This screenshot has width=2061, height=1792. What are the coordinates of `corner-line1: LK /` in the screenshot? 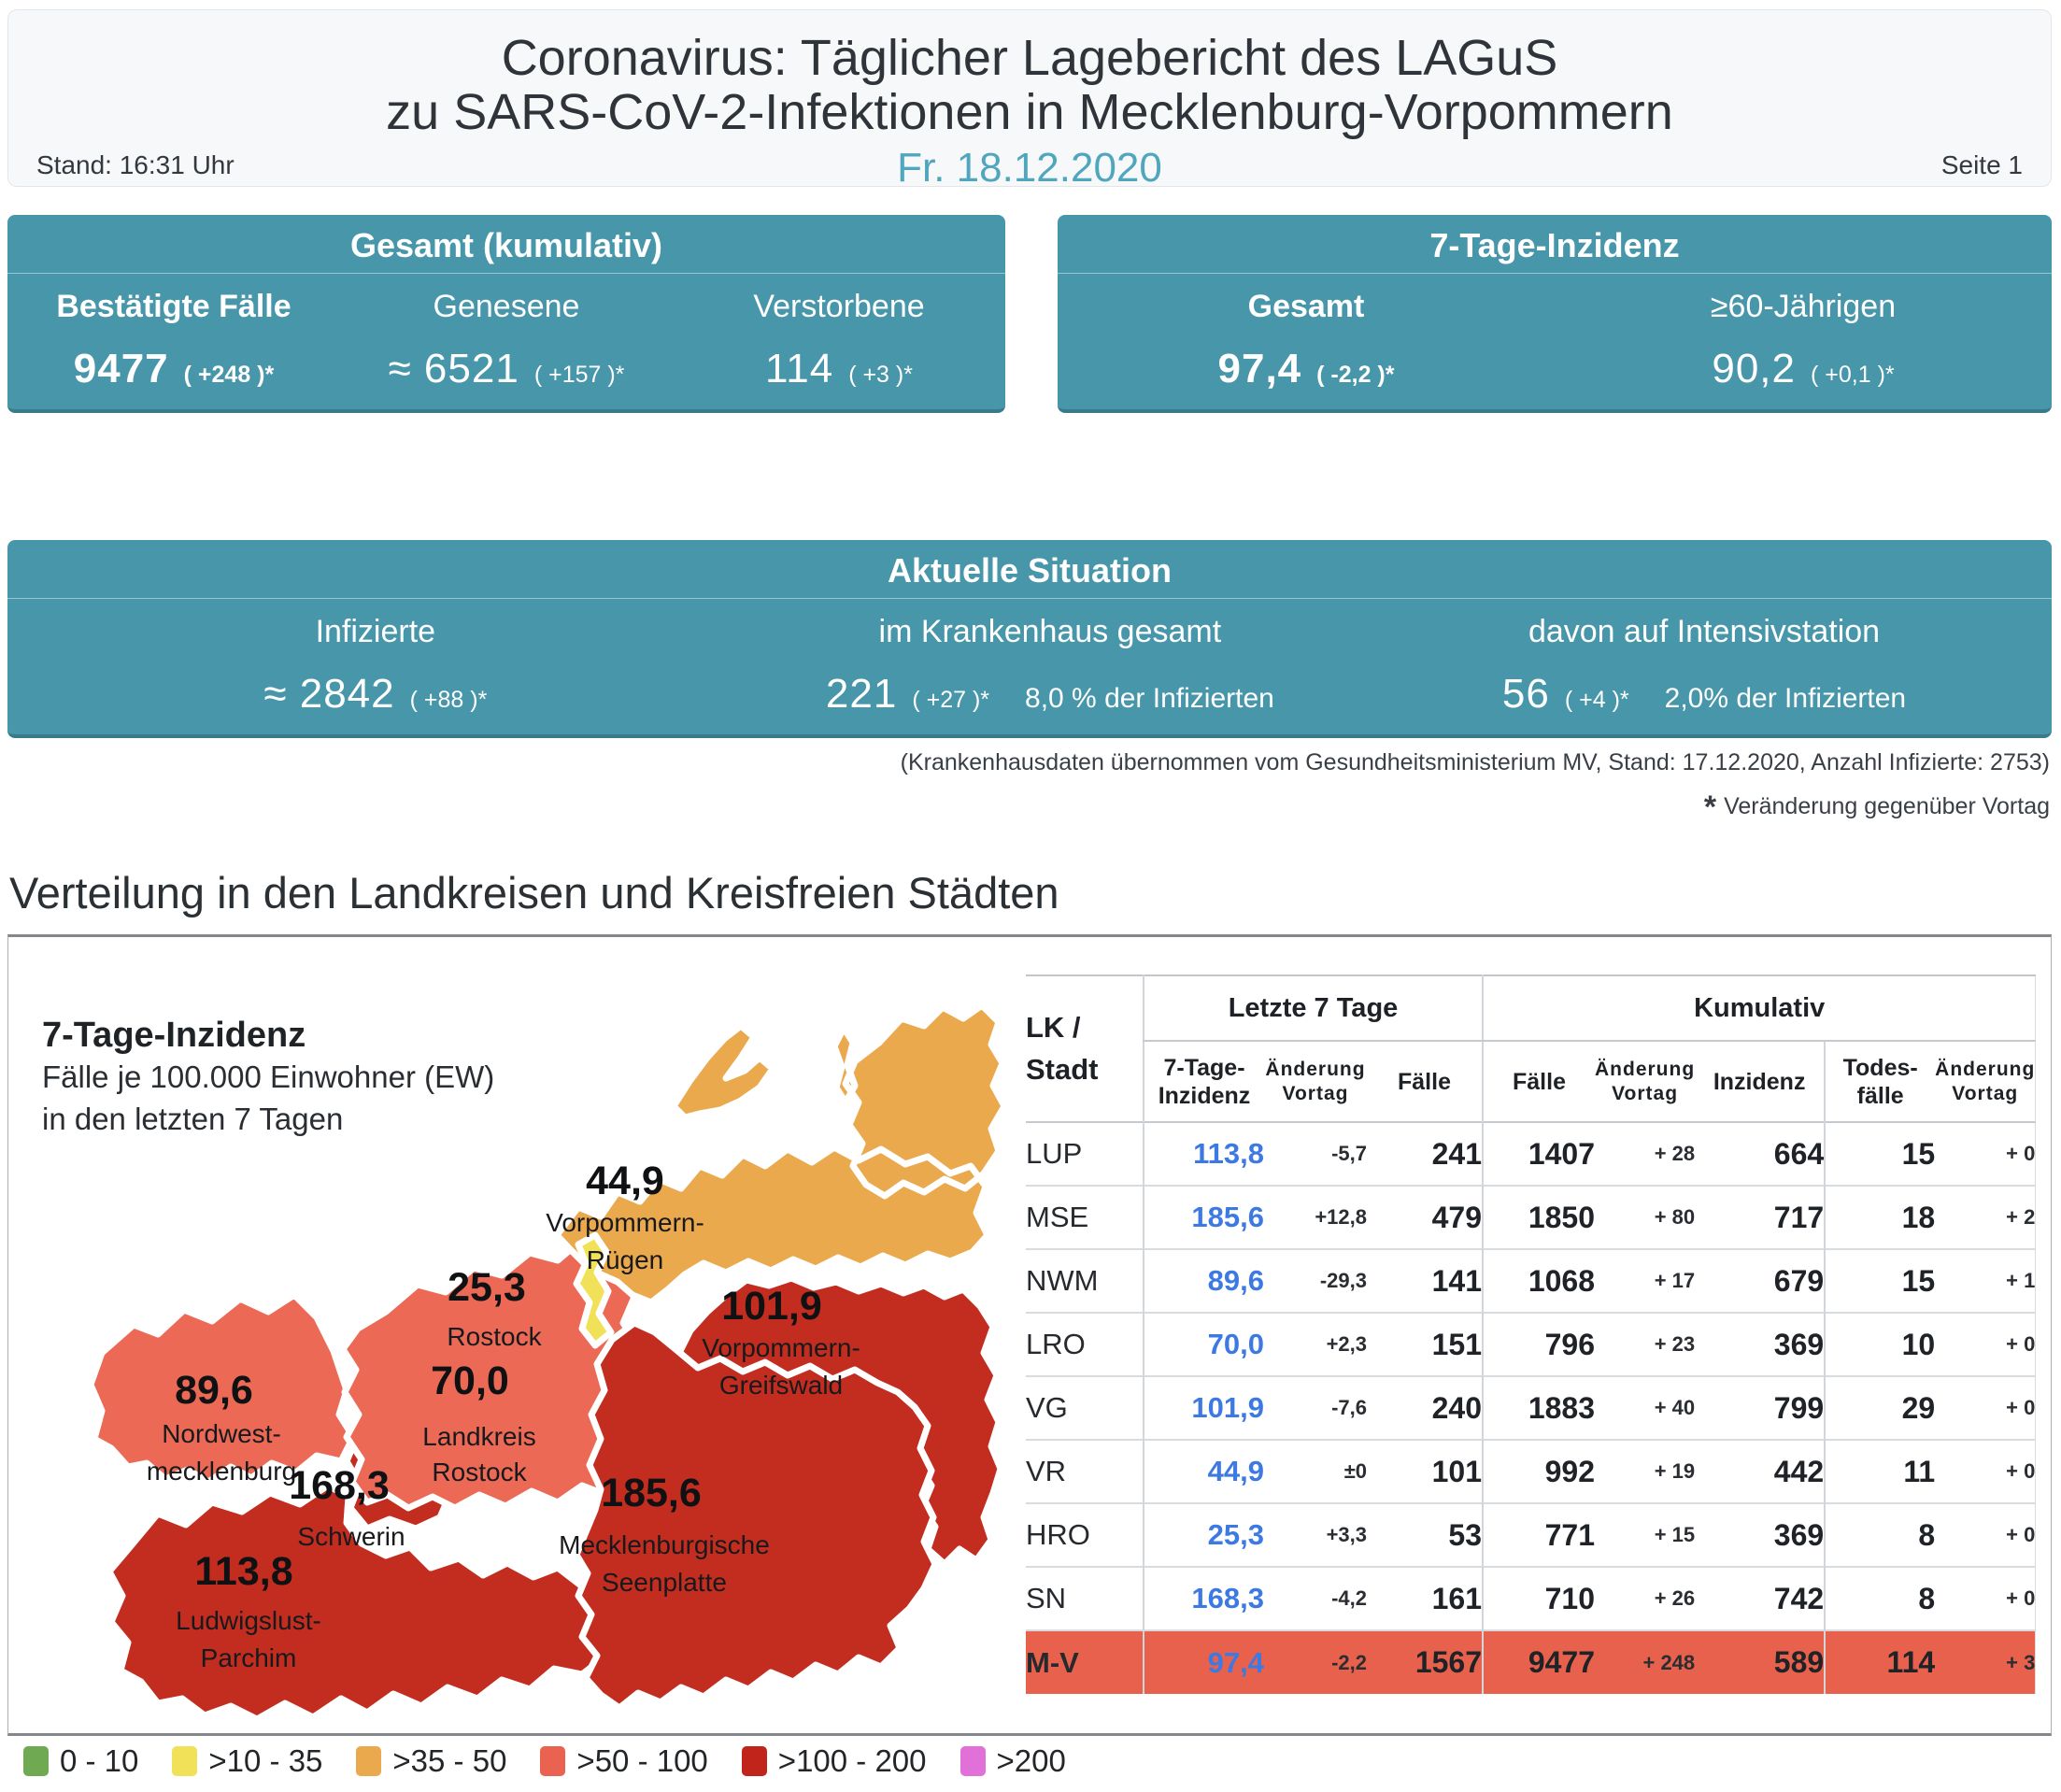 It's located at (1053, 1027).